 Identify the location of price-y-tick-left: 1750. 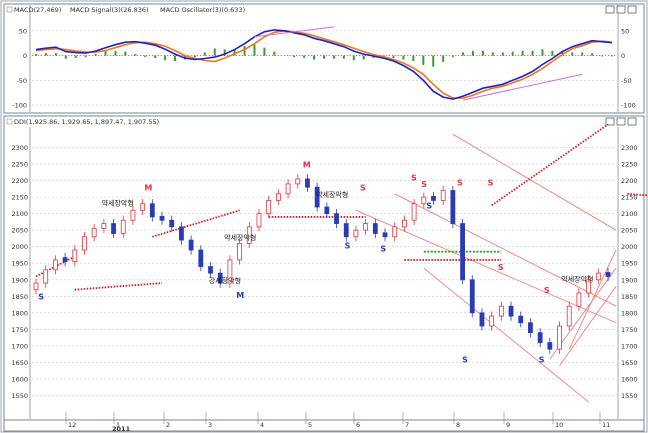
(19, 330).